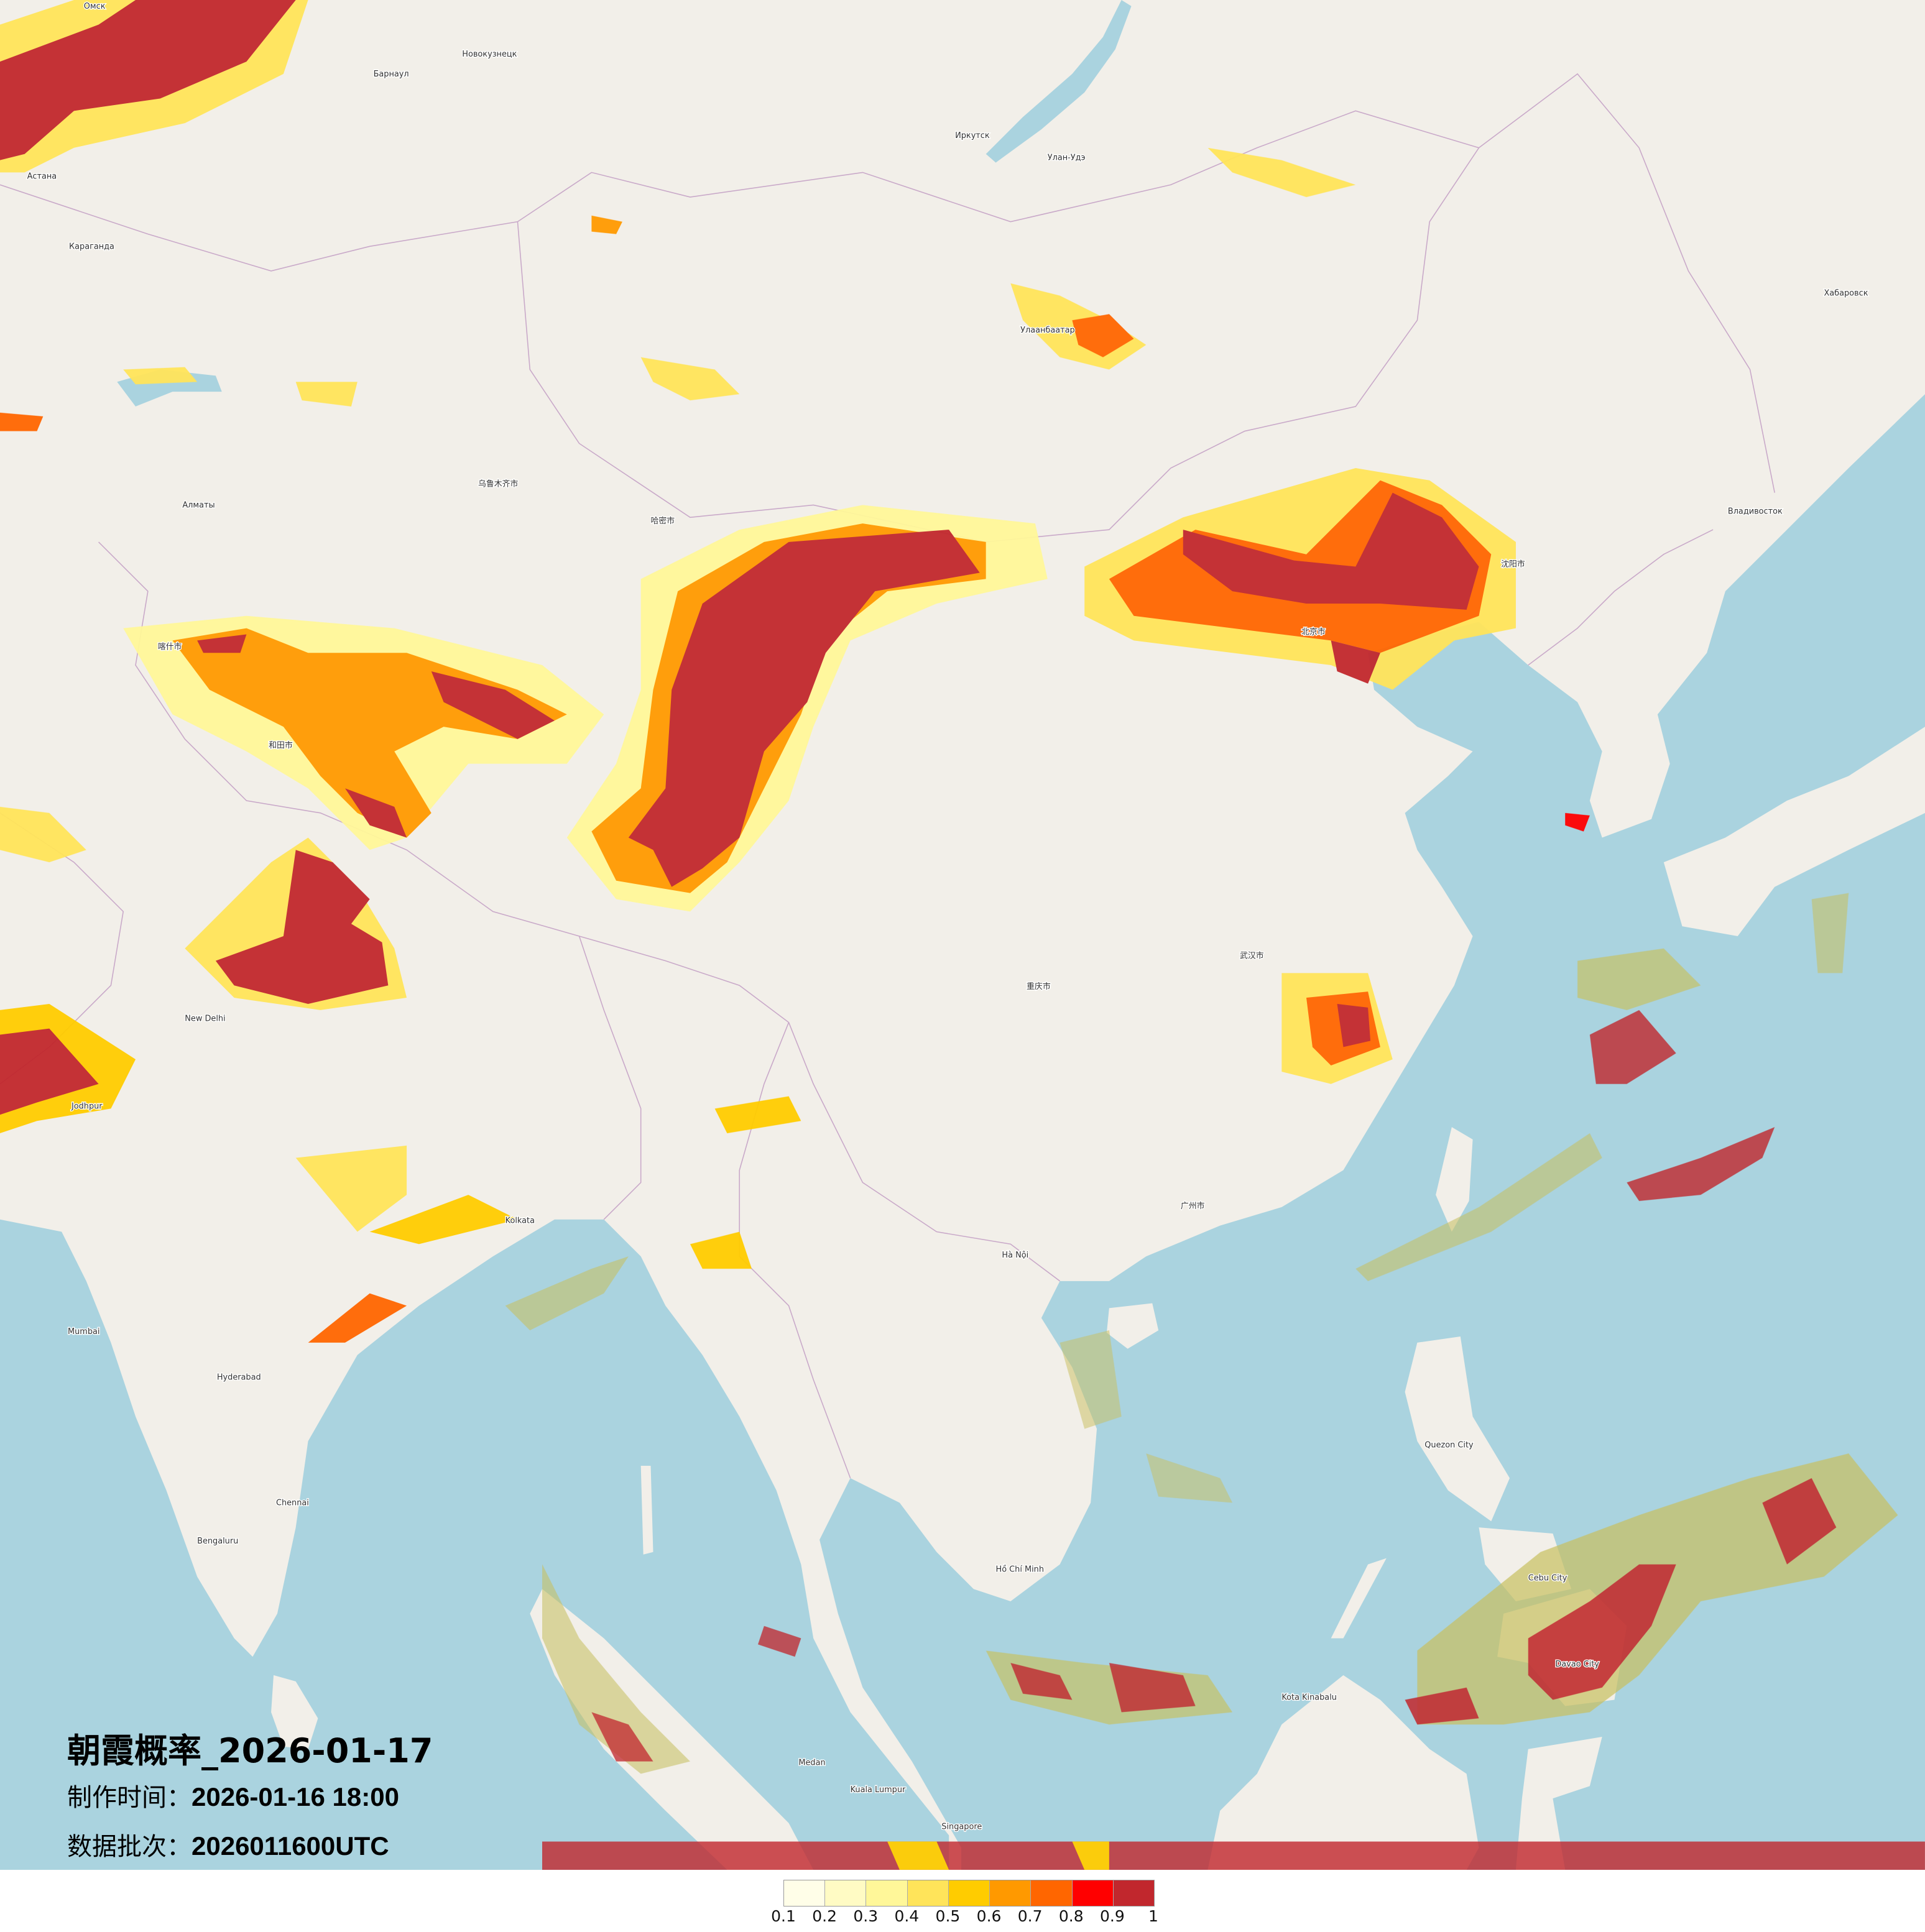  I want to click on city-label: 乌鲁木齐市, so click(498, 484).